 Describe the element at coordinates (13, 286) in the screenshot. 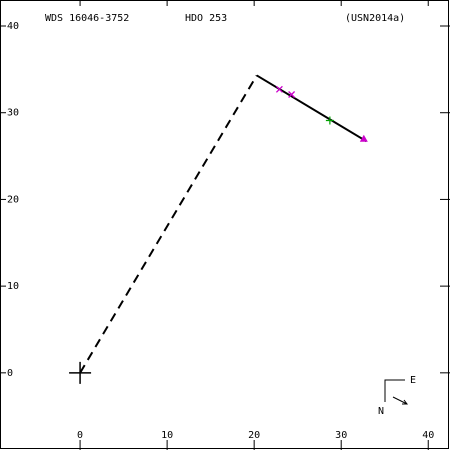

I see `y-tick-label: 10` at that location.